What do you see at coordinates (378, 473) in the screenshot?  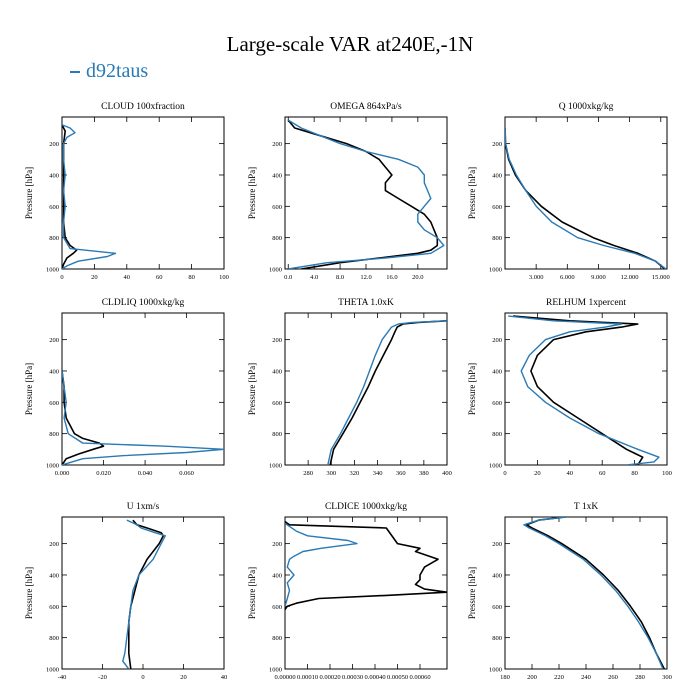 I see `x-tick-label: 340` at bounding box center [378, 473].